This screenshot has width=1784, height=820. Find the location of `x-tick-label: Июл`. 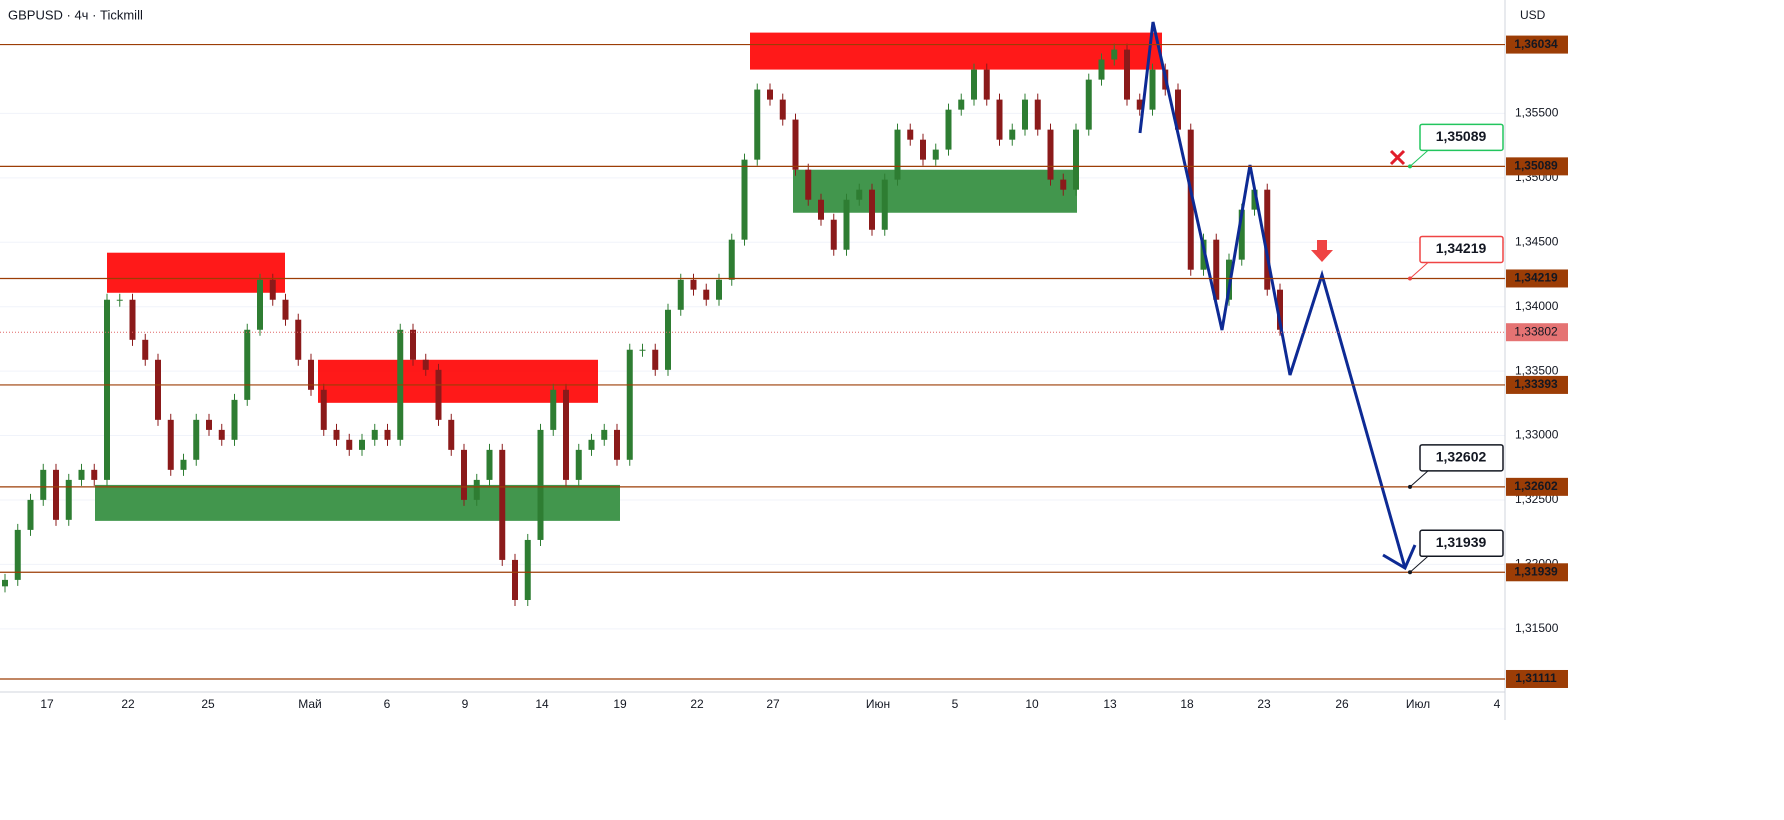

x-tick-label: Июл is located at coordinates (1418, 704).